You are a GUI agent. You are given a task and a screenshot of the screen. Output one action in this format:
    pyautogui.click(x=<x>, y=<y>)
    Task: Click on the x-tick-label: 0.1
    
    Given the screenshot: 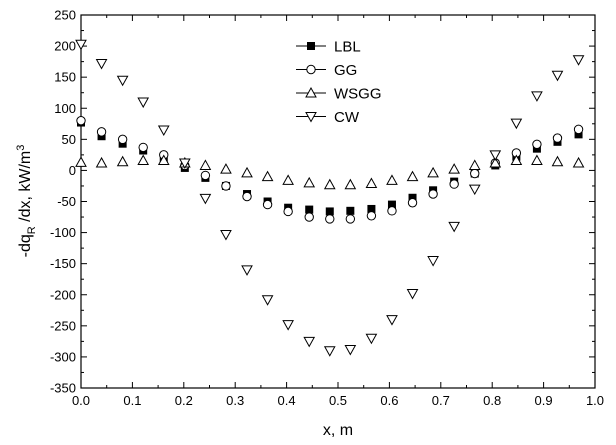 What is the action you would take?
    pyautogui.click(x=132, y=400)
    